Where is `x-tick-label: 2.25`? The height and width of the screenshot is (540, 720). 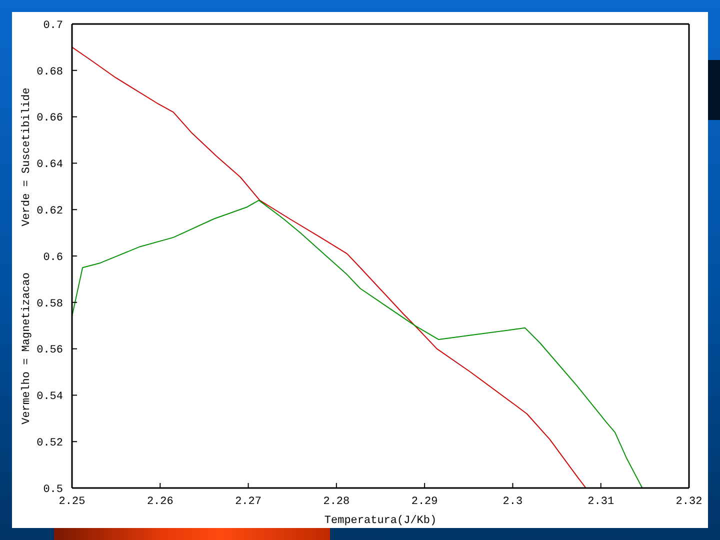 x-tick-label: 2.25 is located at coordinates (72, 502).